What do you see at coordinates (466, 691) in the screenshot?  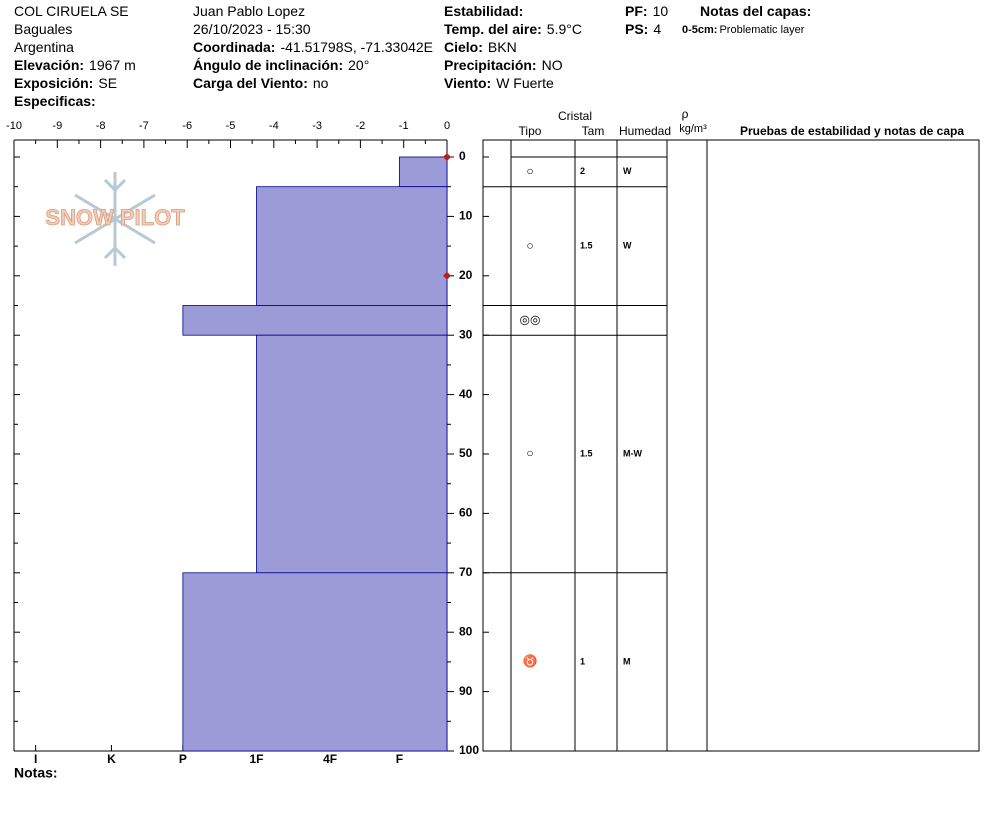 I see `y-tick-label: 90` at bounding box center [466, 691].